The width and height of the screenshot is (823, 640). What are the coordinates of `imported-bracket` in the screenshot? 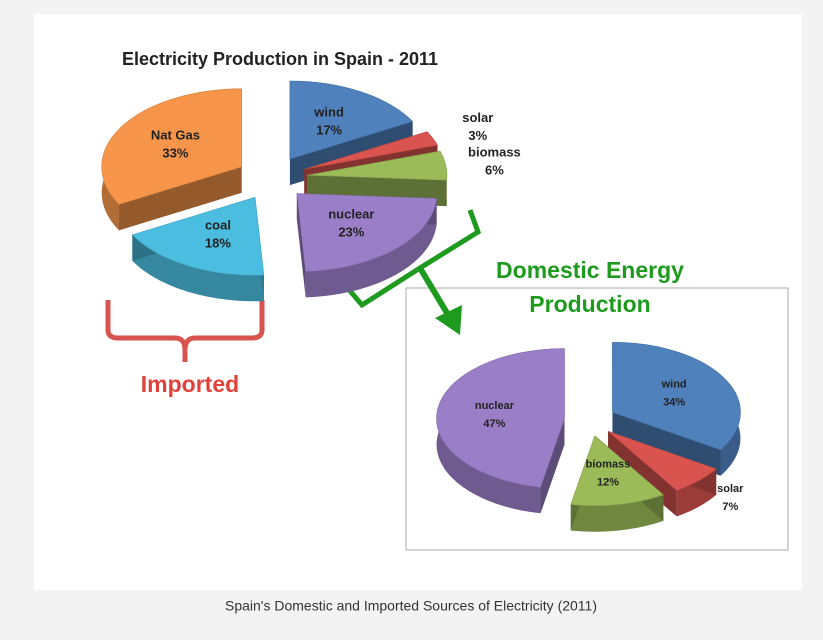 It's located at (185, 331).